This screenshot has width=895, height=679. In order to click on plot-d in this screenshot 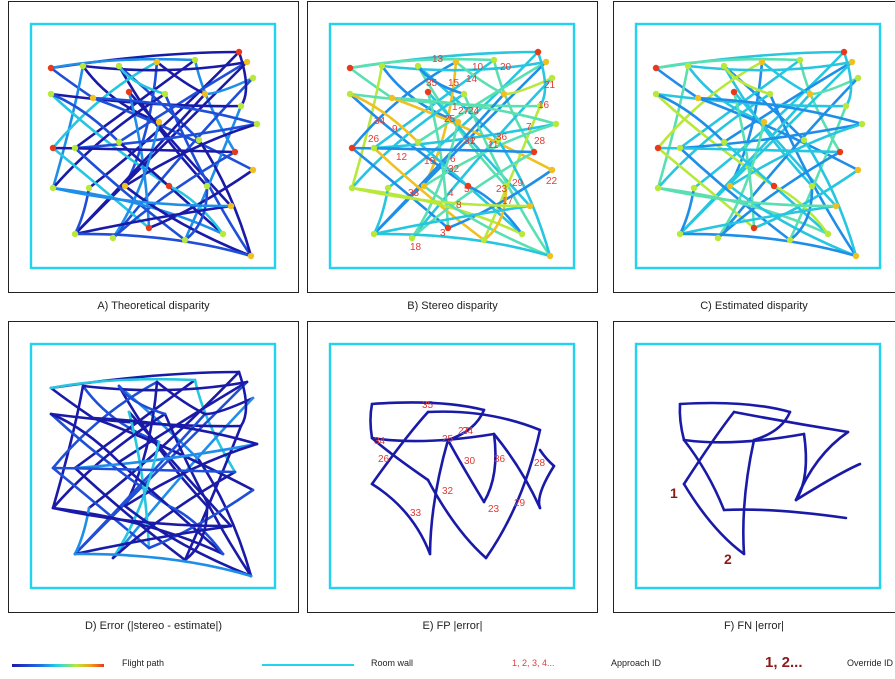, I will do `click(153, 466)`.